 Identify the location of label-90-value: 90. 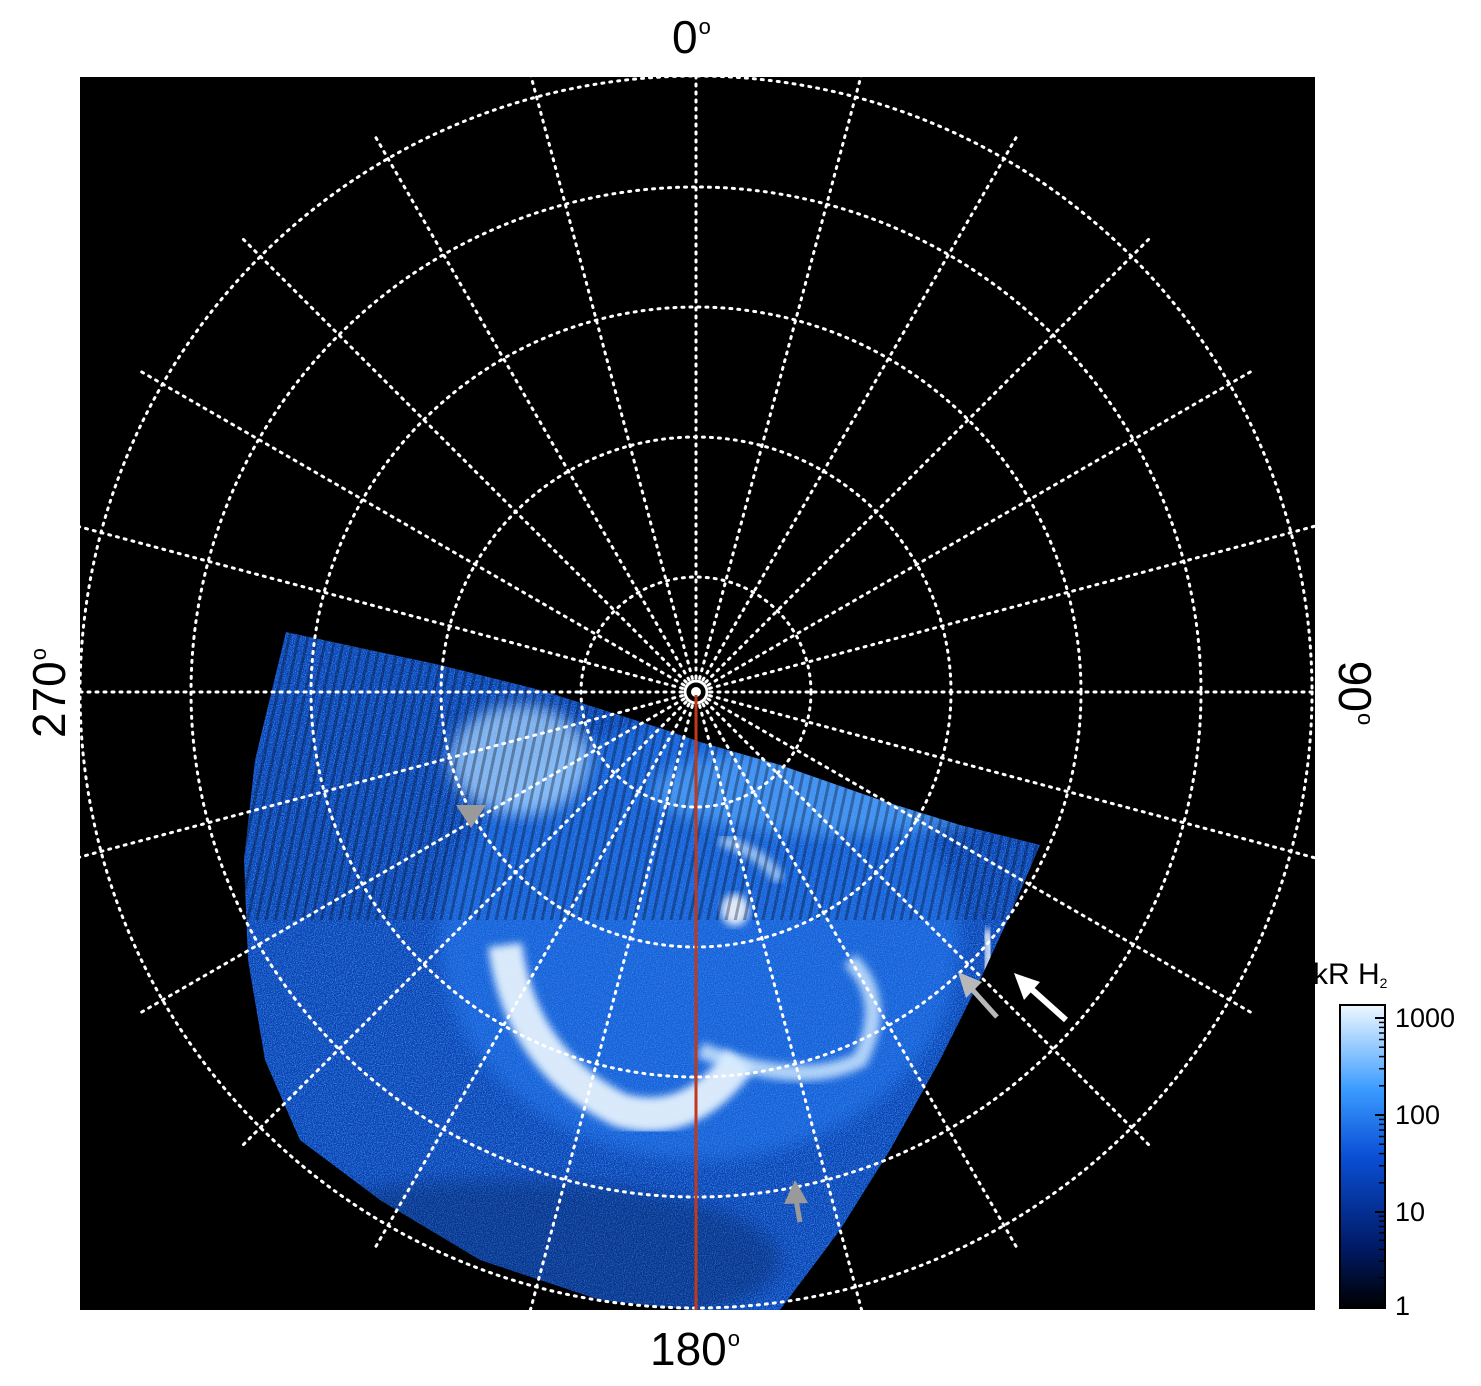
(1355, 686).